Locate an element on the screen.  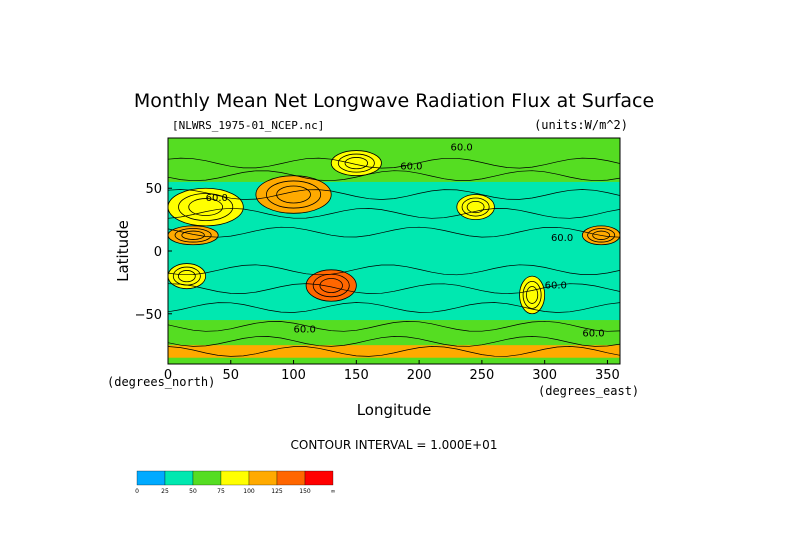
colorbar-tick-label: 50 is located at coordinates (193, 491).